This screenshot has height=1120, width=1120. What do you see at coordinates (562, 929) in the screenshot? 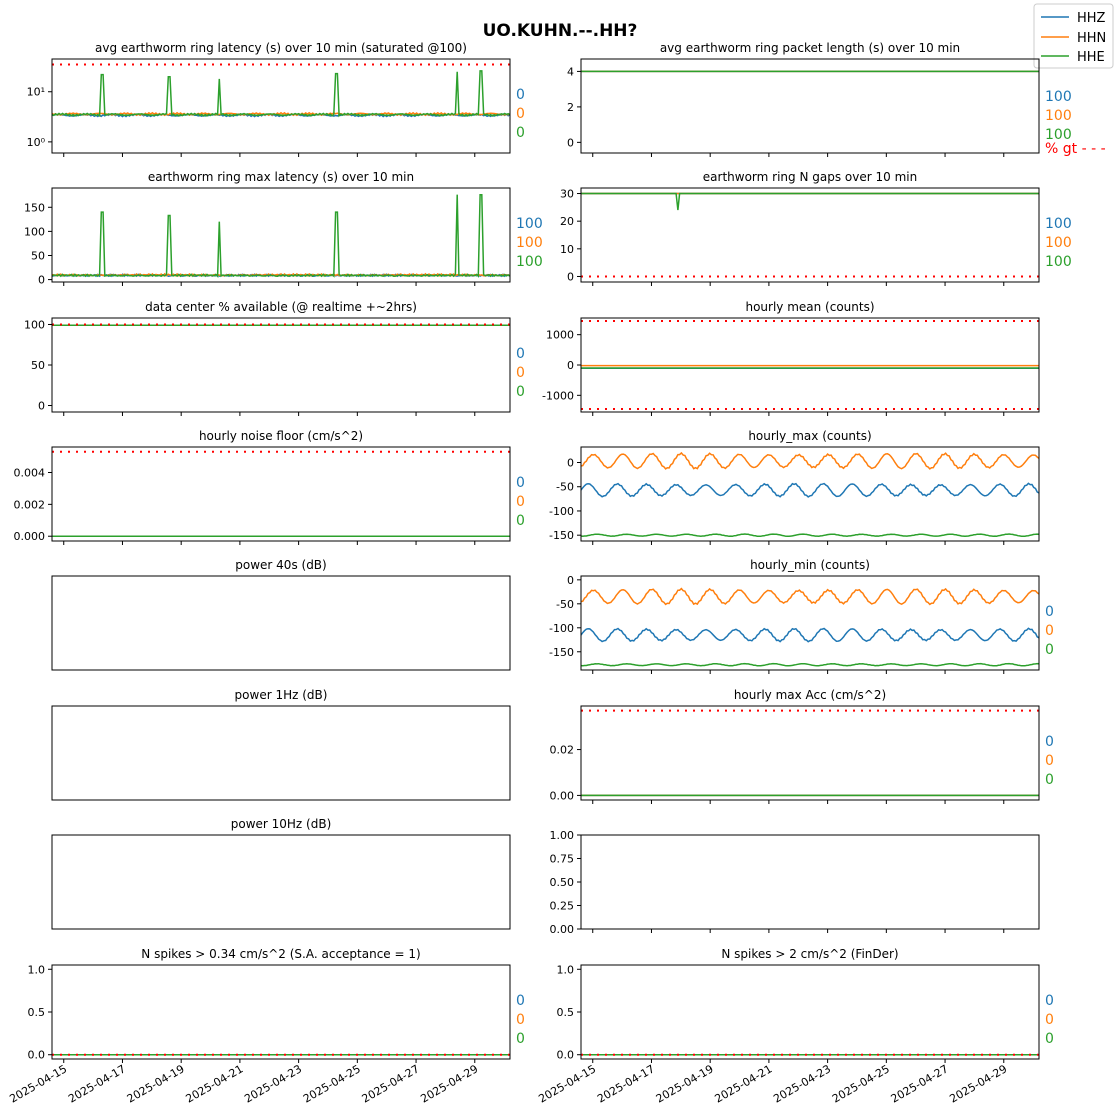
I see `y-tick-label: 0.00` at bounding box center [562, 929].